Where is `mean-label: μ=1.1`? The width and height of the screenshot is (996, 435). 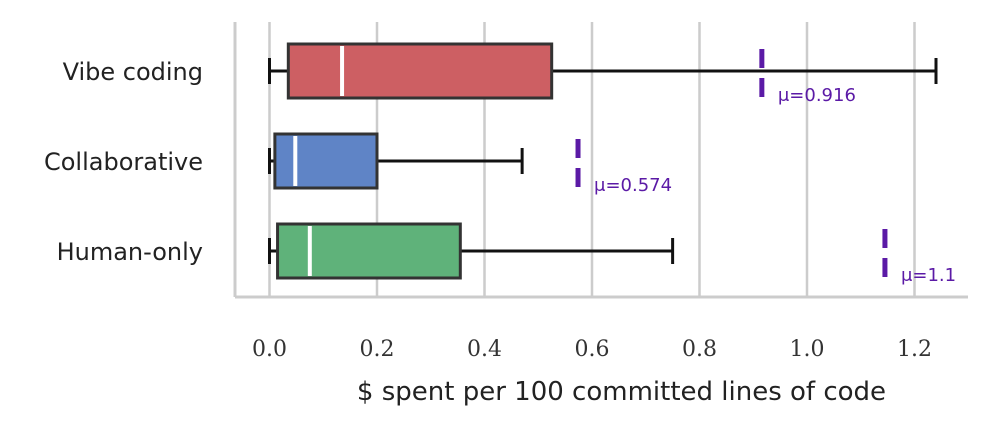
mean-label: μ=1.1 is located at coordinates (928, 275).